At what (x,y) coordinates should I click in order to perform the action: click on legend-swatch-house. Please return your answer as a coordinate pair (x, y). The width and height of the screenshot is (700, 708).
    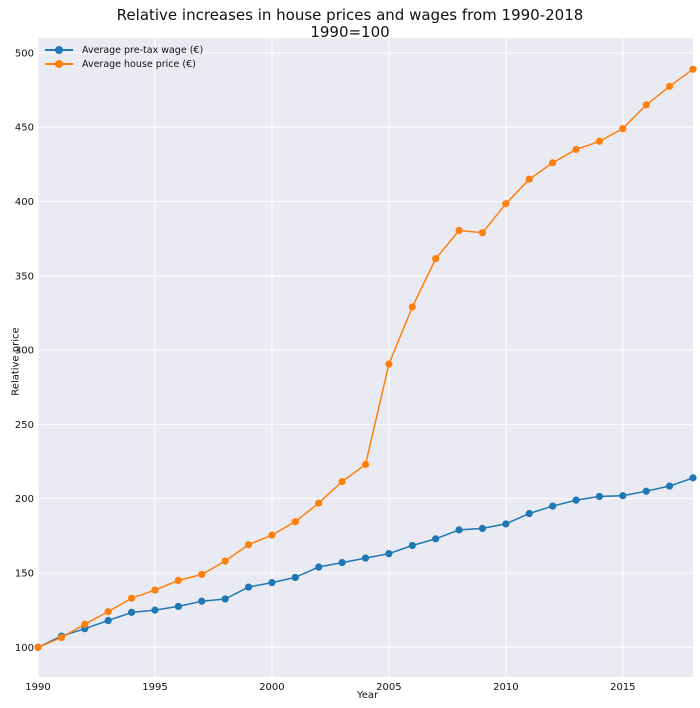
    Looking at the image, I should click on (59, 64).